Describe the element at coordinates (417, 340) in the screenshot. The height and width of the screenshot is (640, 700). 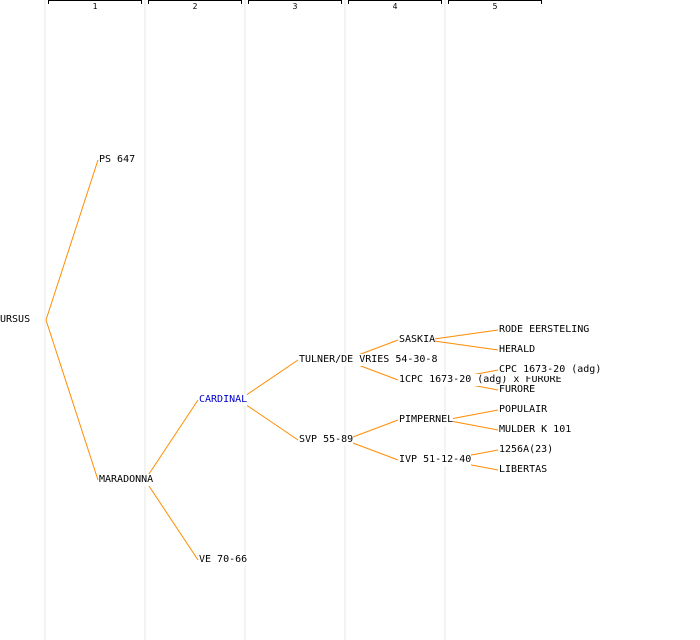
I see `pedigree-node: SASKIA` at that location.